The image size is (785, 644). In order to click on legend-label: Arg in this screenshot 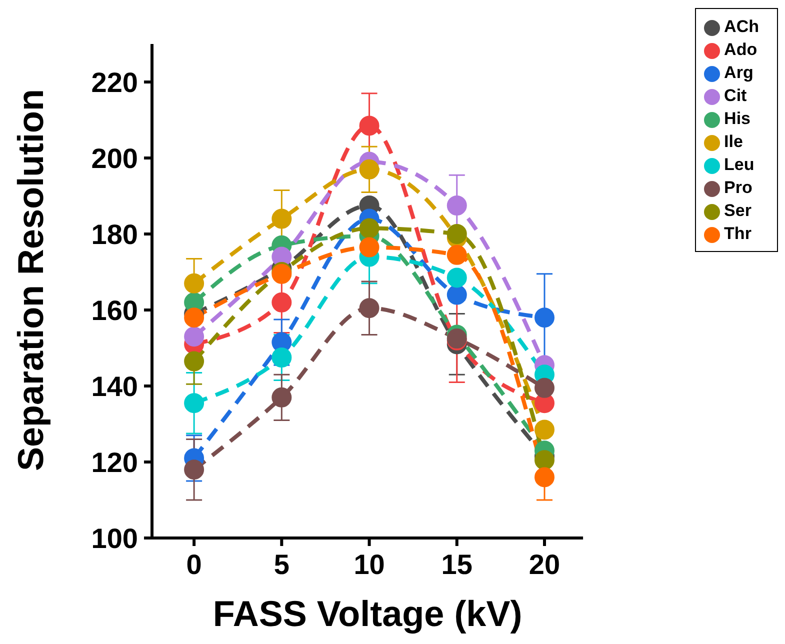, I will do `click(739, 72)`.